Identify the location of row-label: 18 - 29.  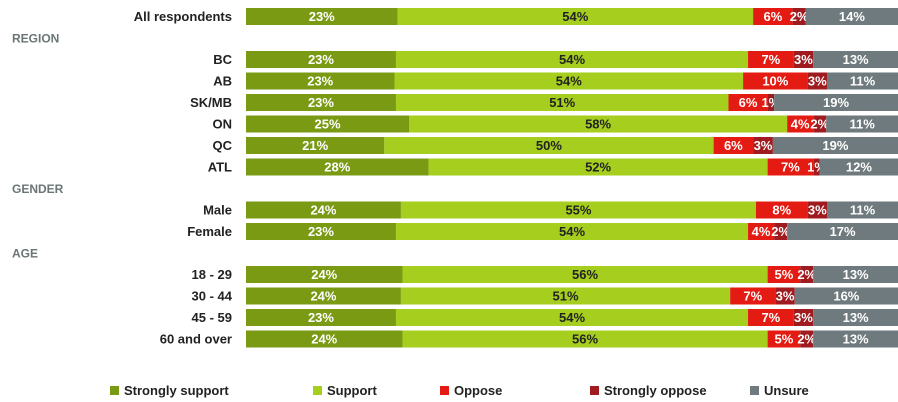
(212, 274).